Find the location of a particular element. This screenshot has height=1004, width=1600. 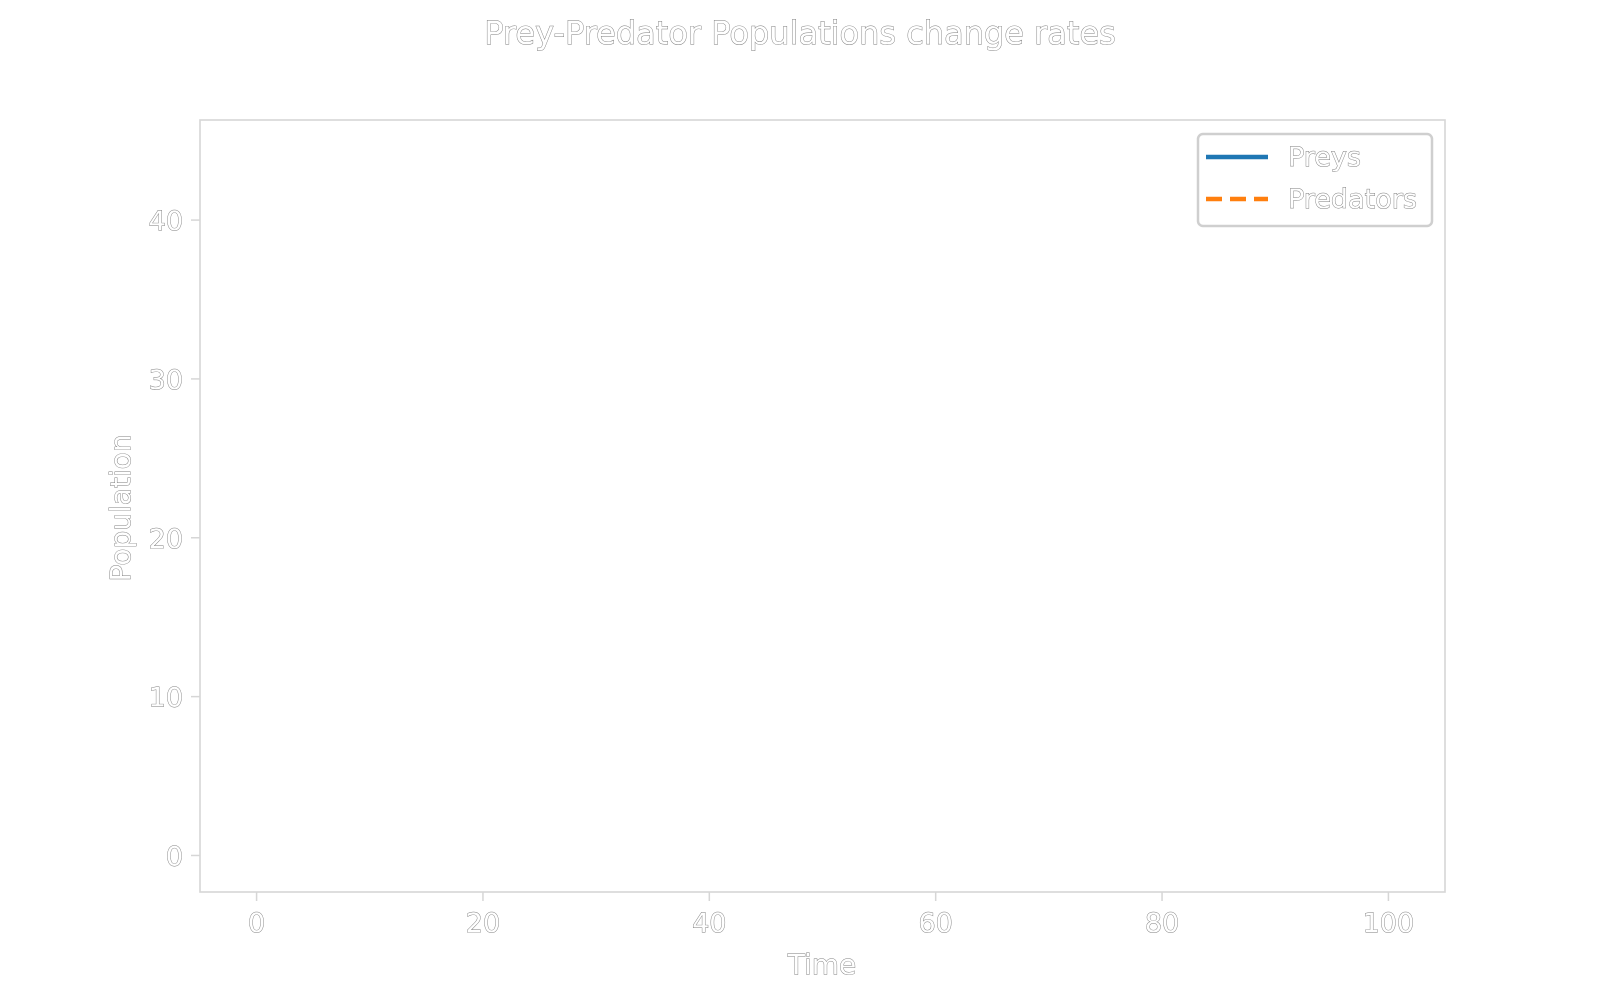

x-tick-label: 20 is located at coordinates (483, 923).